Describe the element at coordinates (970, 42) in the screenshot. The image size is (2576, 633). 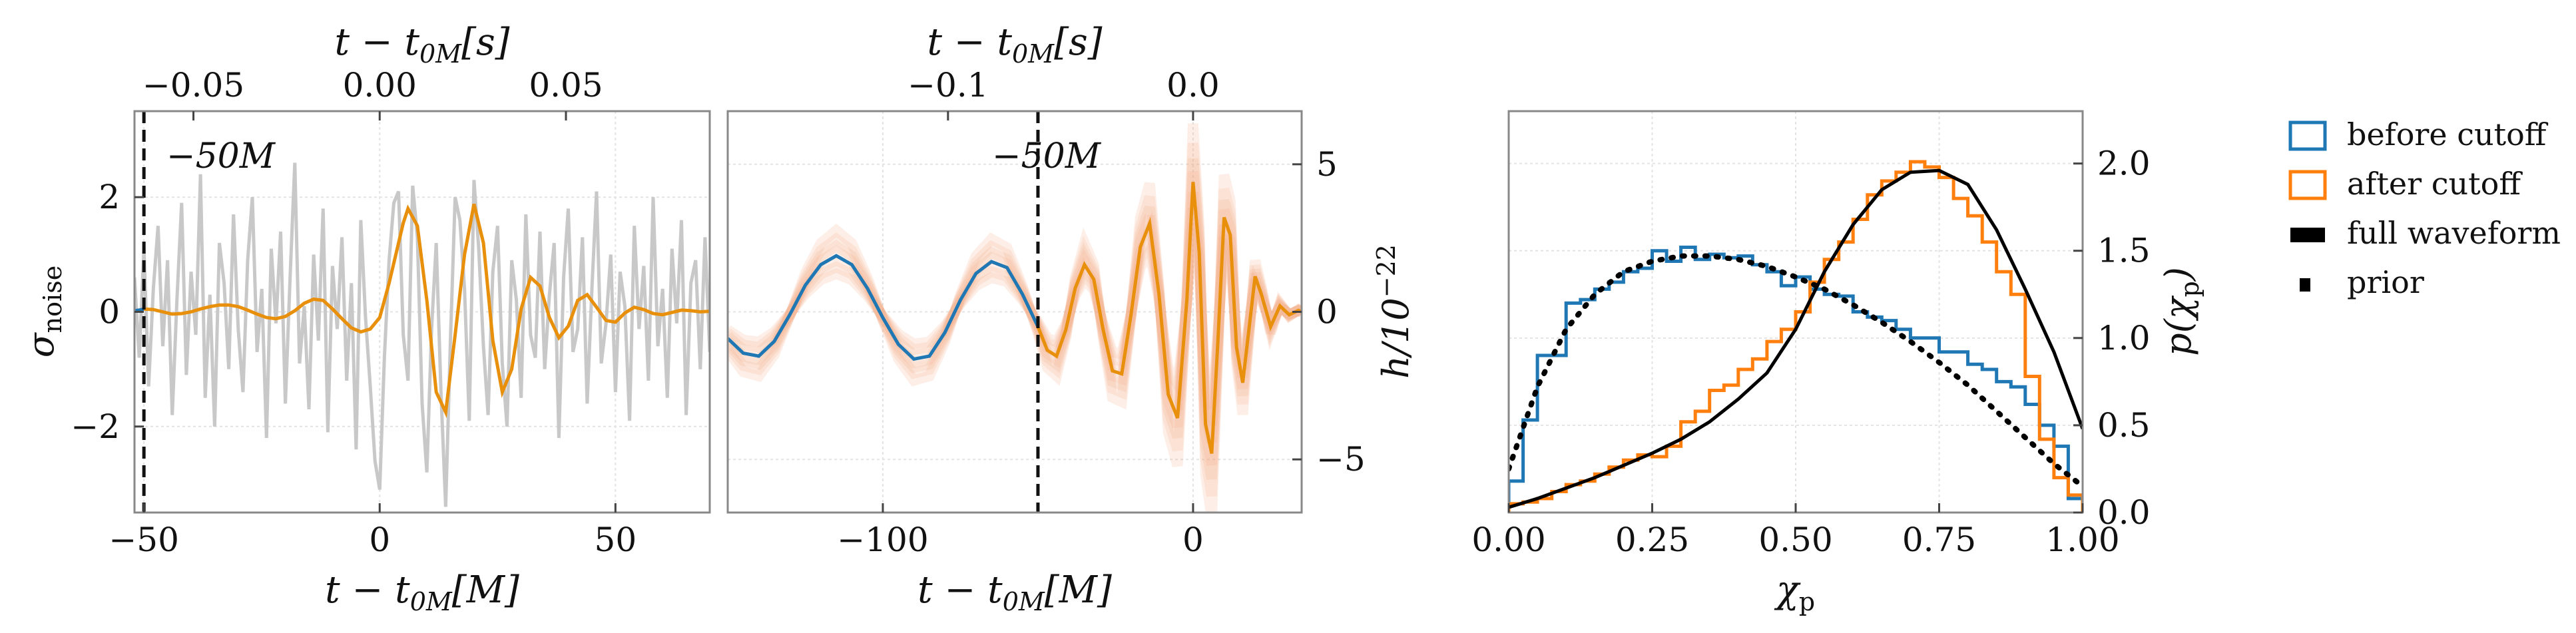
I see `middle-xlabel-top-main: t − t` at that location.